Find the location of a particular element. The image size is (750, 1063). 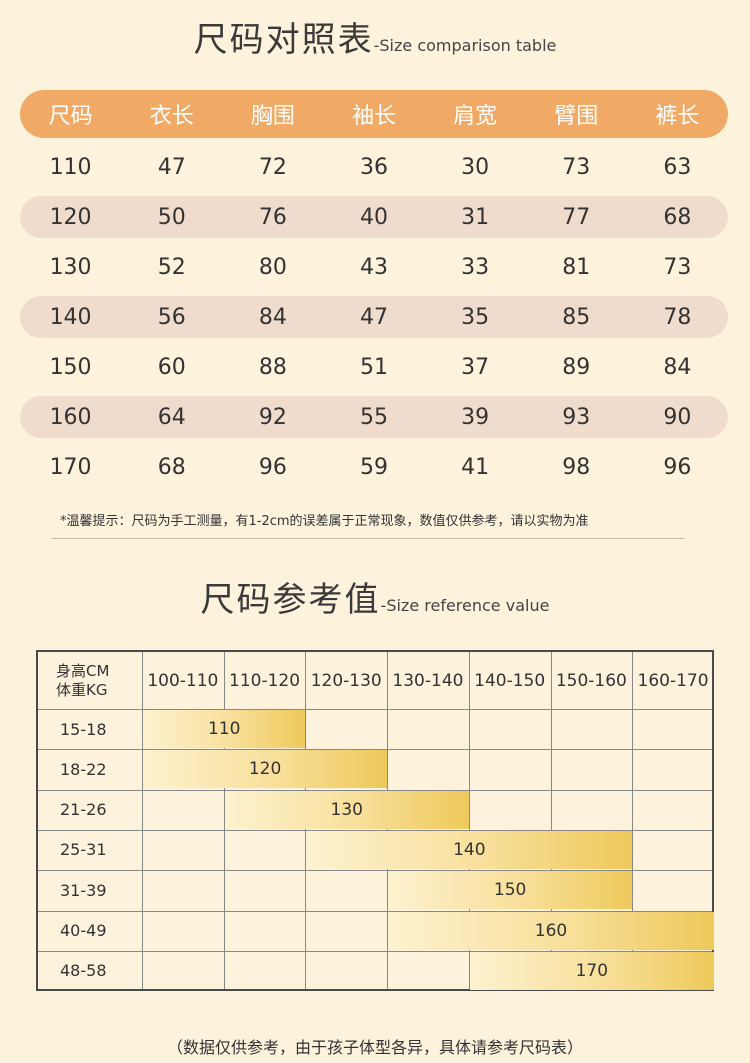

height-range-header: 100-110 is located at coordinates (183, 680).